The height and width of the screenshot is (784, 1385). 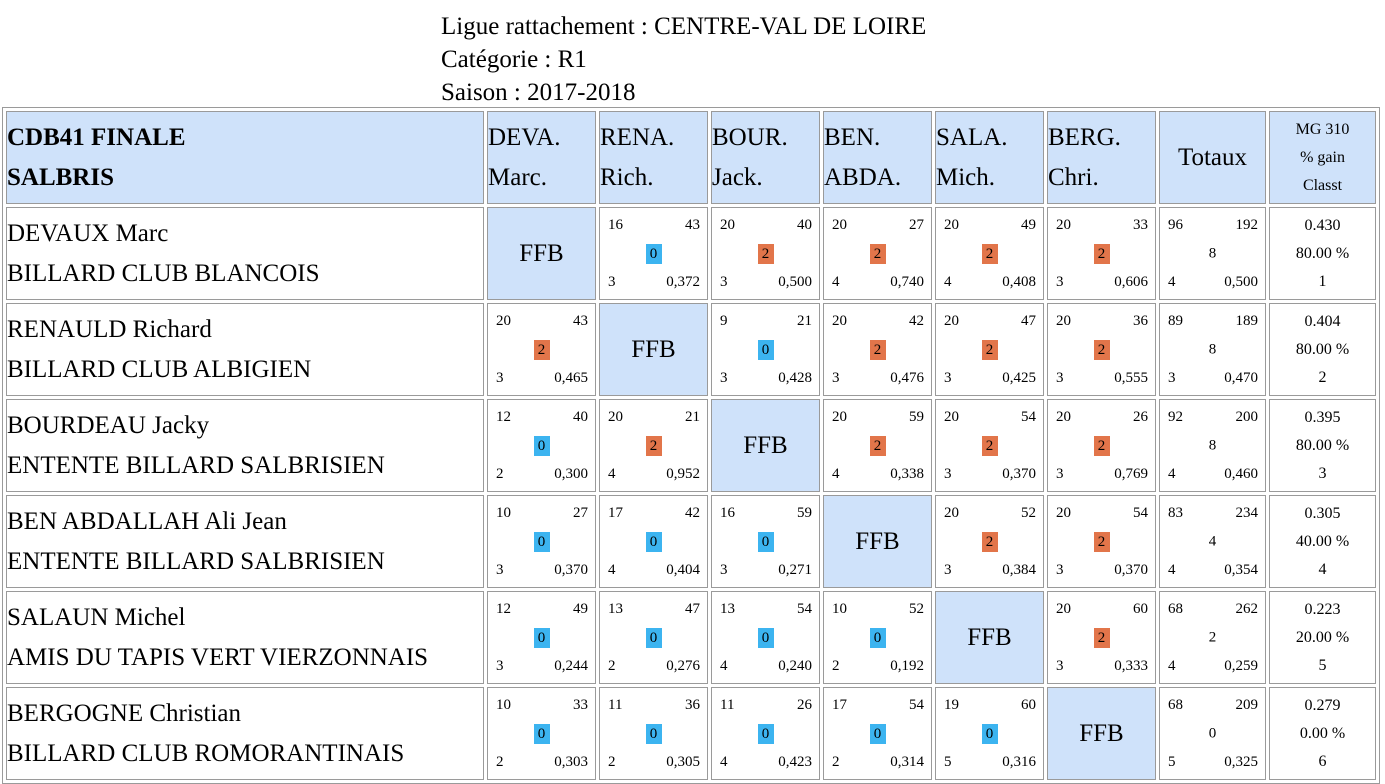 I want to click on match-average: 0,303, so click(x=571, y=762).